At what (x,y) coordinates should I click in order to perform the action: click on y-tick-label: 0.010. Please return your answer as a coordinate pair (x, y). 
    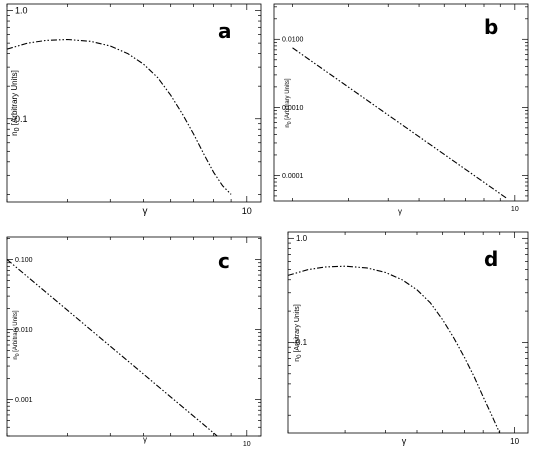
    Looking at the image, I should click on (24, 330).